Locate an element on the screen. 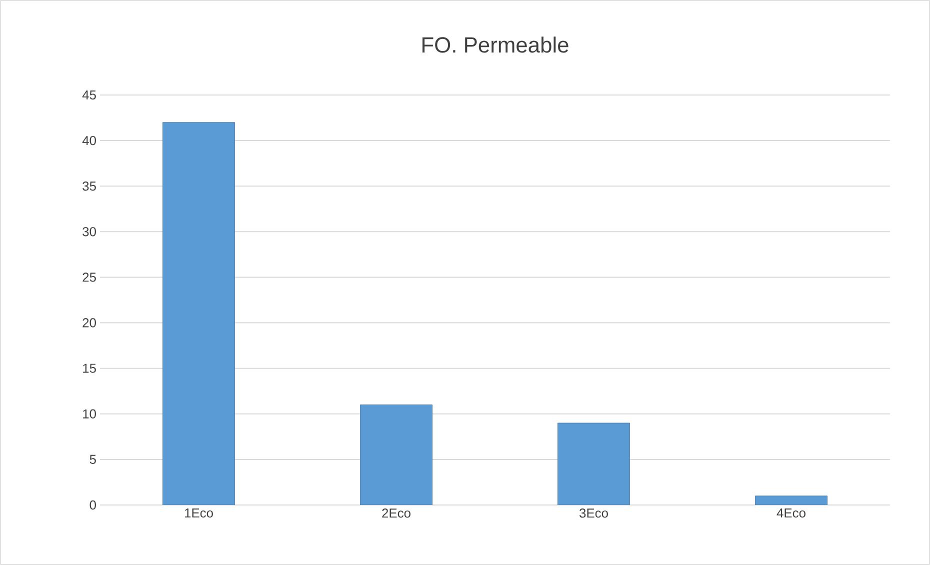  y-tick-label: 20 is located at coordinates (89, 323).